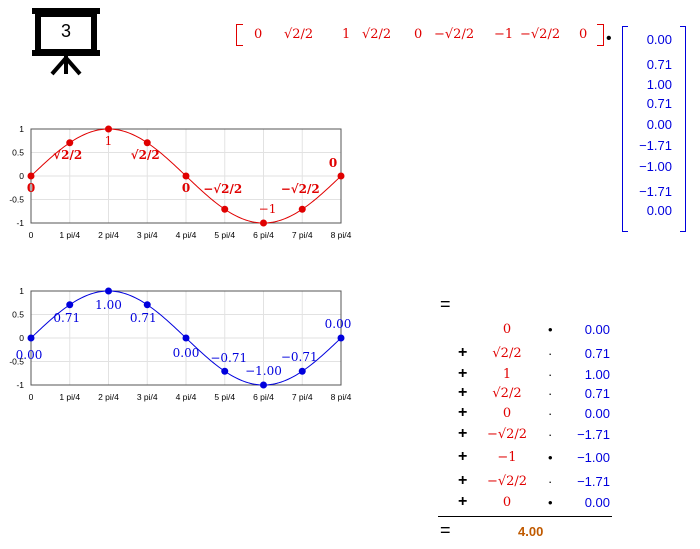  I want to click on left-bracket, so click(239, 35).